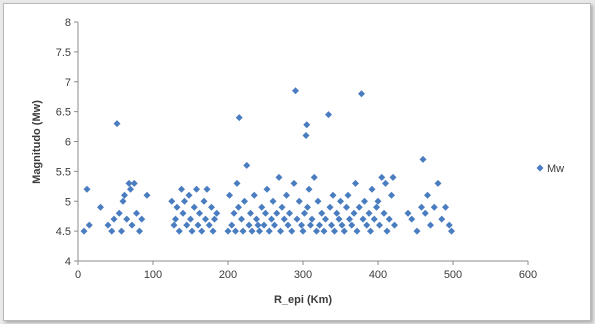  I want to click on x-tick-label: 100, so click(153, 275).